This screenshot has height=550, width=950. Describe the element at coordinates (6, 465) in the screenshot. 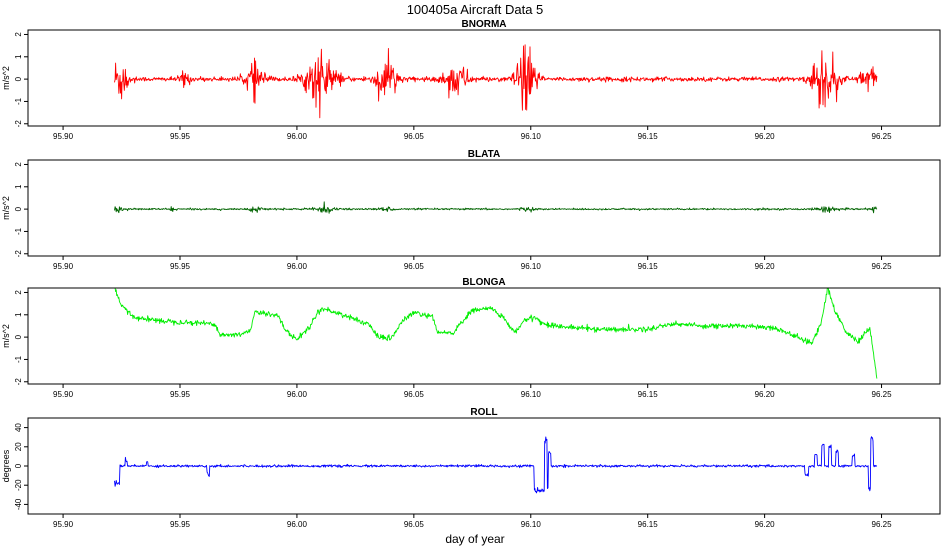

I see `y-axis-label: degrees` at that location.